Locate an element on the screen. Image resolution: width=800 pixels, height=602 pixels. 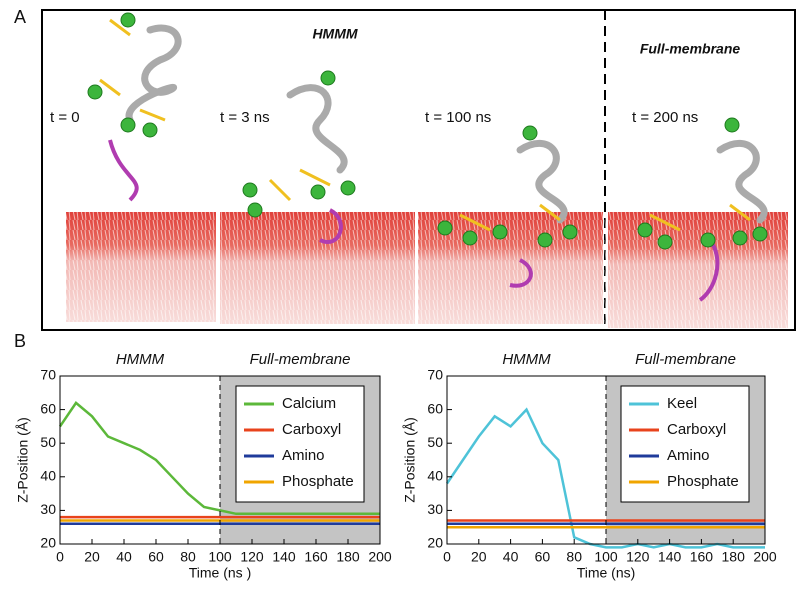
time-label: t = 200 ns is located at coordinates (665, 117).